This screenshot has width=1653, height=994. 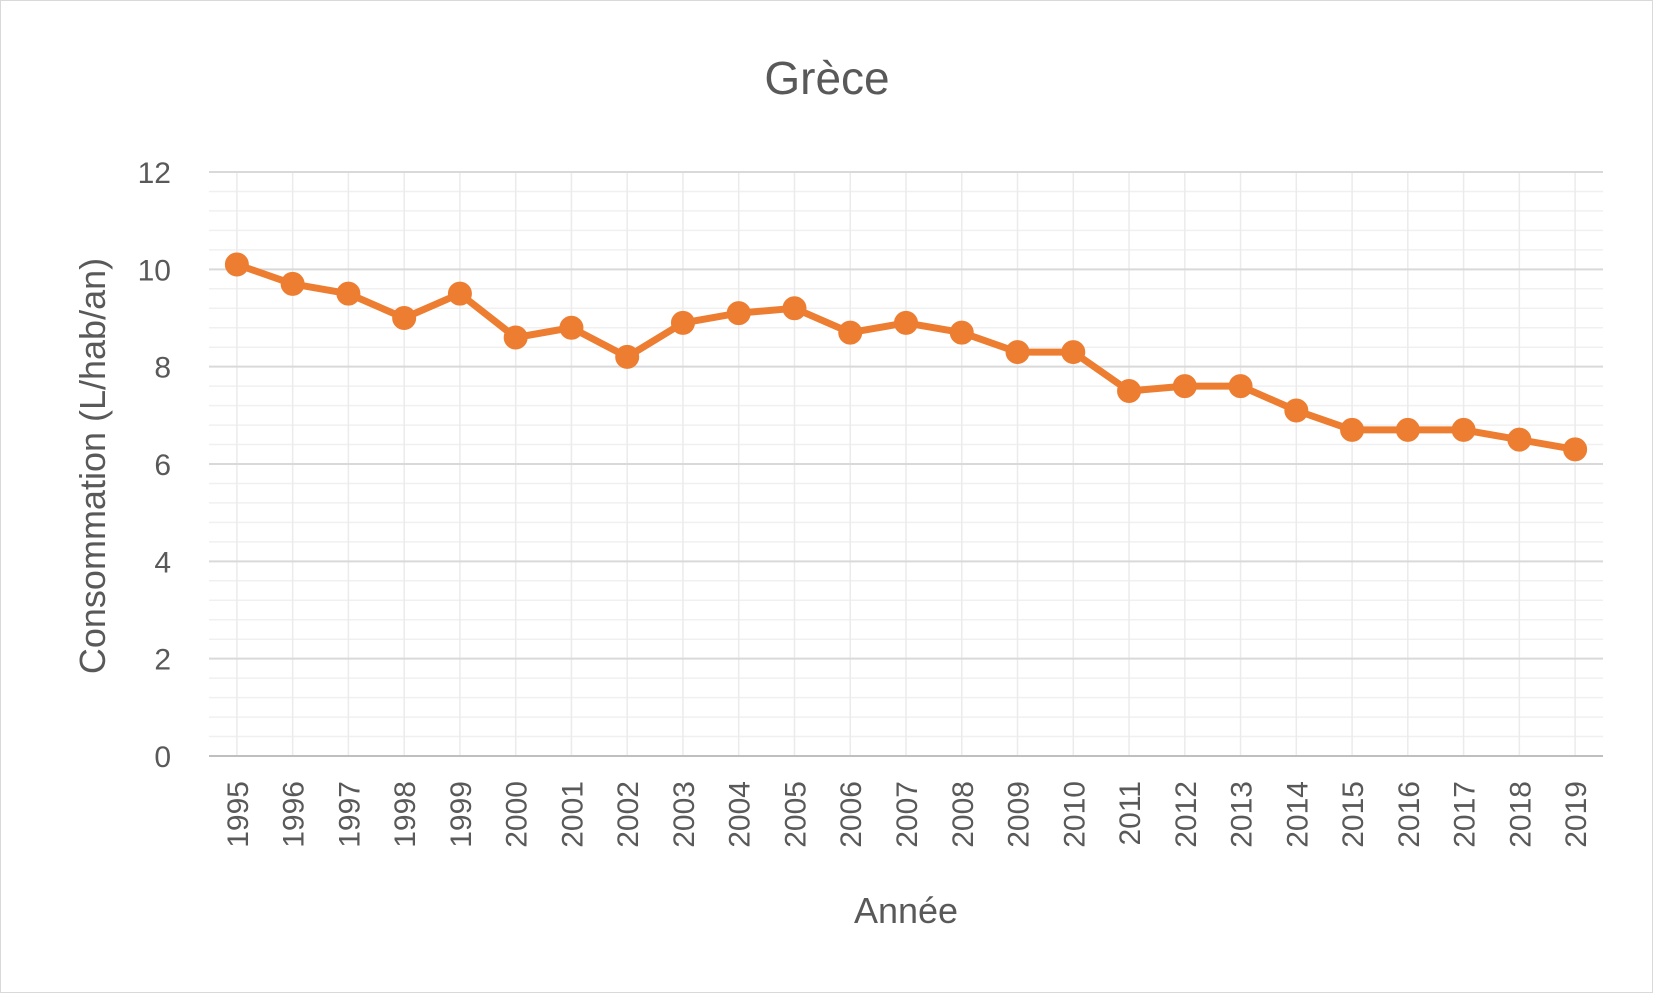 What do you see at coordinates (154, 173) in the screenshot?
I see `y-tick-label: 12` at bounding box center [154, 173].